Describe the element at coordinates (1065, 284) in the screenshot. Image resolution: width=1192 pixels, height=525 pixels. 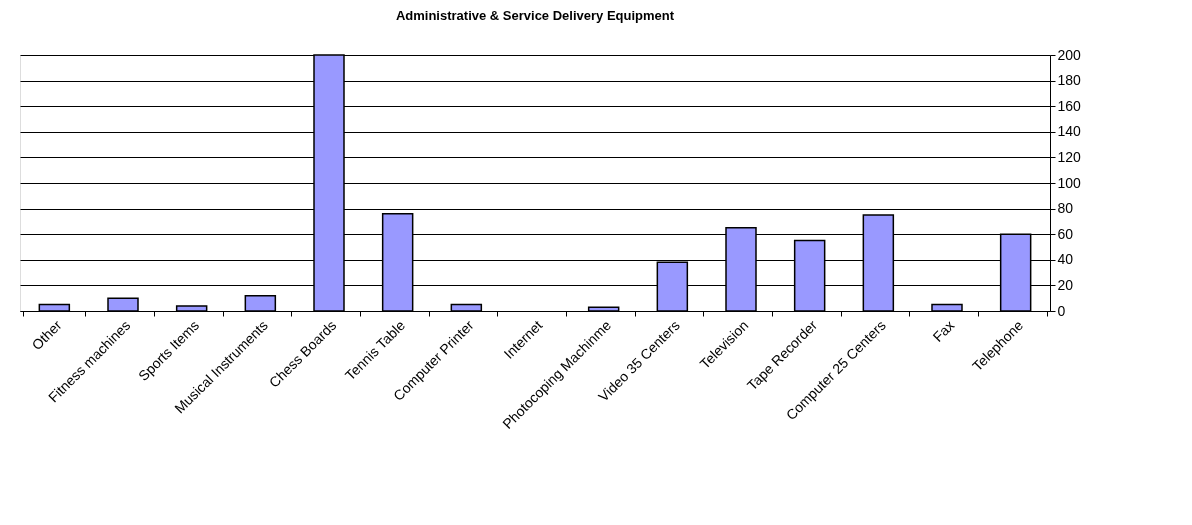
I see `y-tick-label: 20` at that location.